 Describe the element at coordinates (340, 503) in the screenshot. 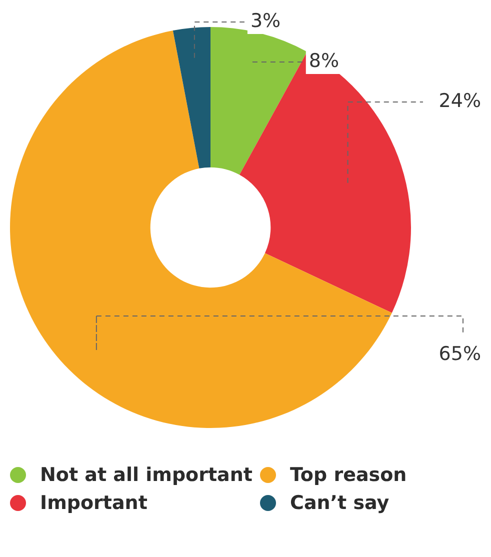

I see `legend-label: Can’t say` at that location.